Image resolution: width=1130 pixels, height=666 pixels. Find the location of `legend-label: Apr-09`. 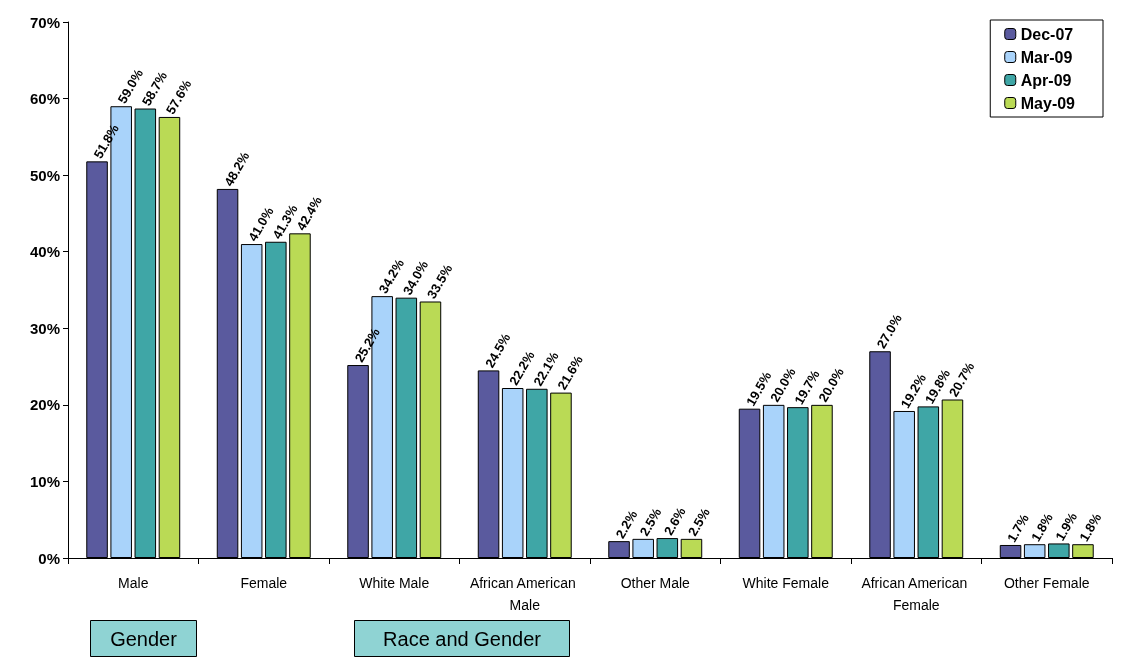

legend-label: Apr-09 is located at coordinates (1046, 80).